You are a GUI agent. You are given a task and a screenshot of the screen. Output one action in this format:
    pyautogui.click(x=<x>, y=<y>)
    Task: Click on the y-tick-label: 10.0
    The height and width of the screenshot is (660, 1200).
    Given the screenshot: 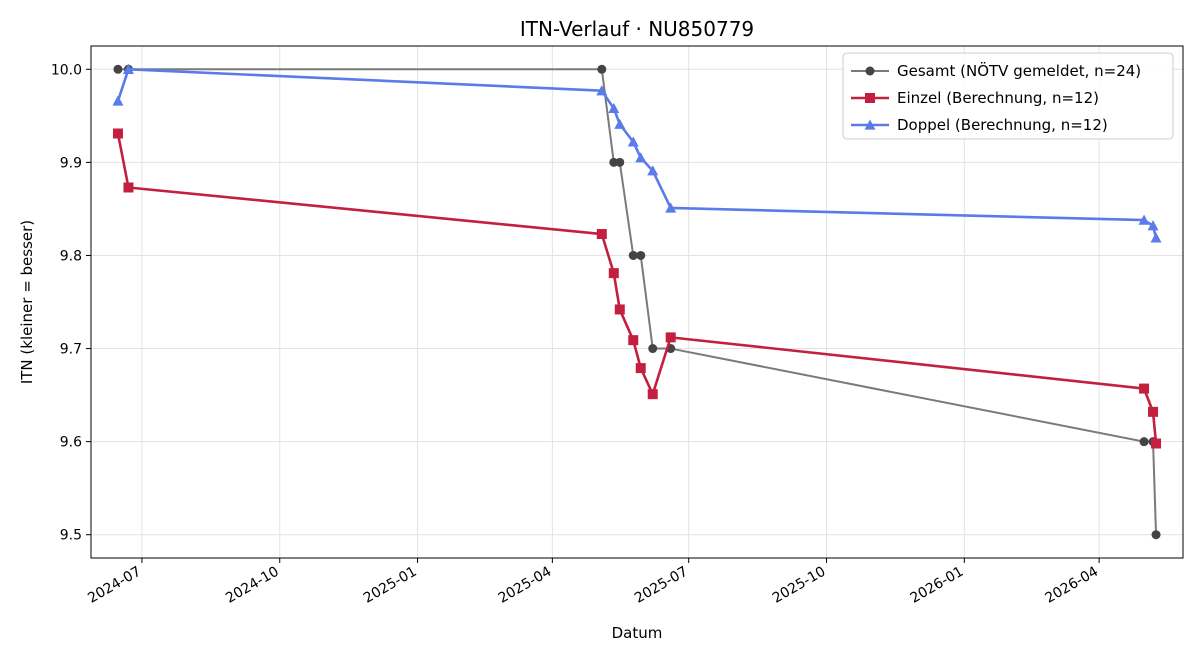 What is the action you would take?
    pyautogui.click(x=66, y=70)
    